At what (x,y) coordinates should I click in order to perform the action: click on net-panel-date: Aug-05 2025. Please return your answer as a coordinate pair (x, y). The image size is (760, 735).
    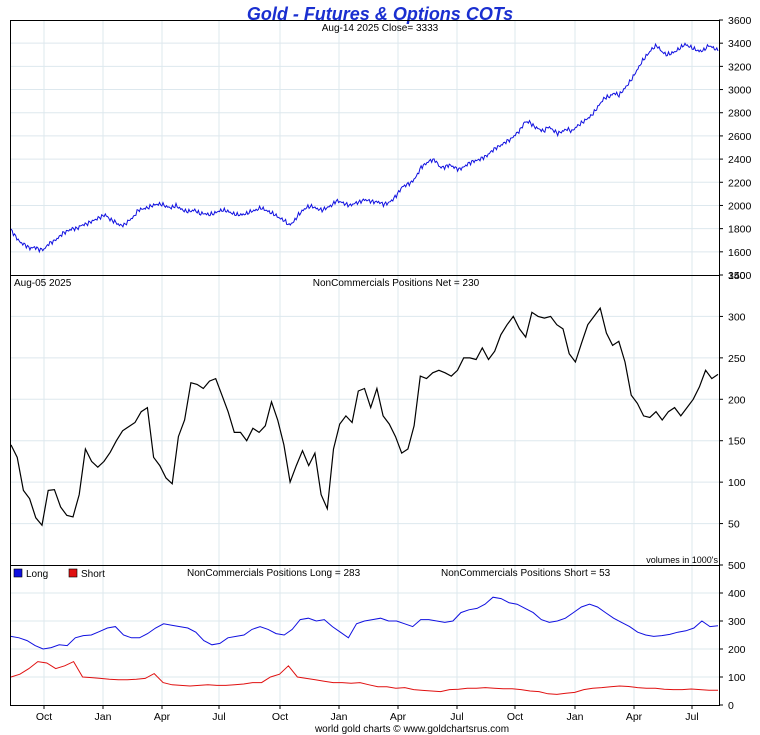
    Looking at the image, I should click on (43, 283).